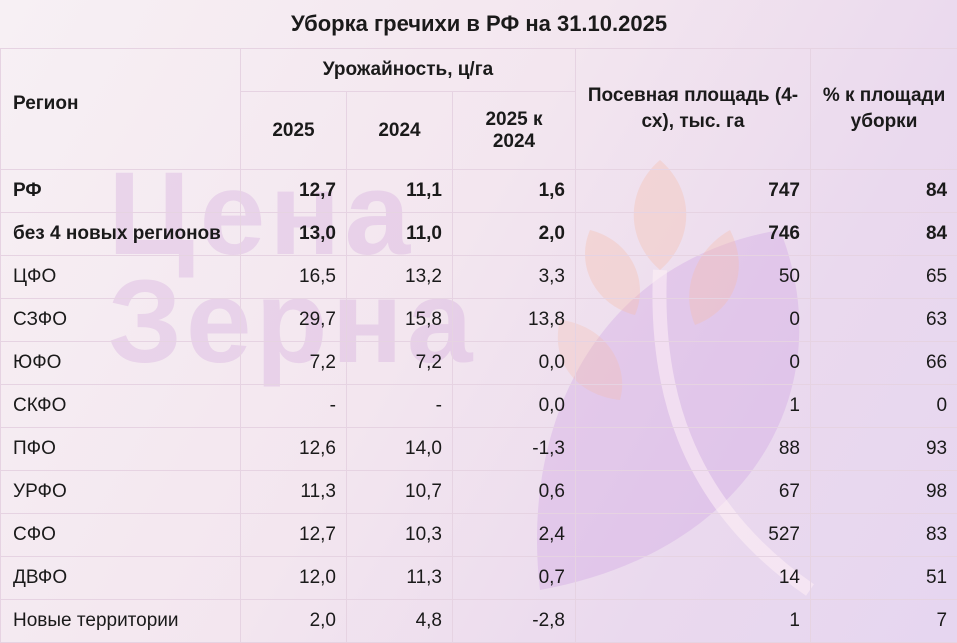  What do you see at coordinates (120, 492) in the screenshot?
I see `cell-region: УРФО` at bounding box center [120, 492].